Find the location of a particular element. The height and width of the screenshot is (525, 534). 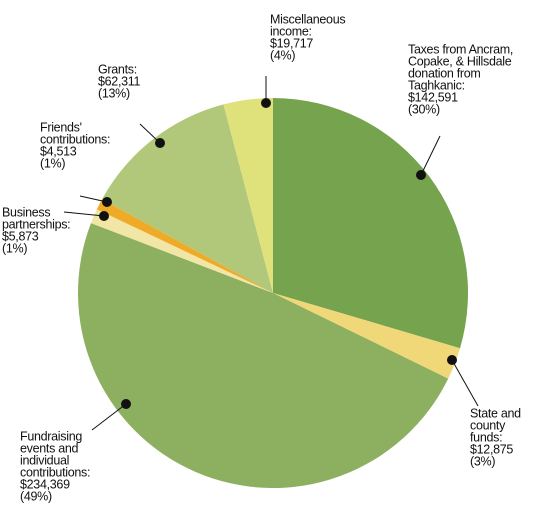

value-label: $142,591 is located at coordinates (433, 97).